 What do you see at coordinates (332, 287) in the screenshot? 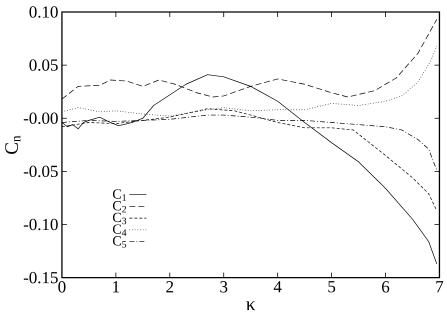
I see `x-tick-label: 5` at bounding box center [332, 287].